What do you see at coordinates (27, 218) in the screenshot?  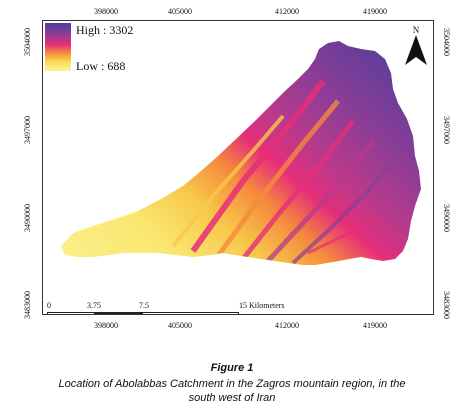 I see `y-tick-left-3: 3490000` at bounding box center [27, 218].